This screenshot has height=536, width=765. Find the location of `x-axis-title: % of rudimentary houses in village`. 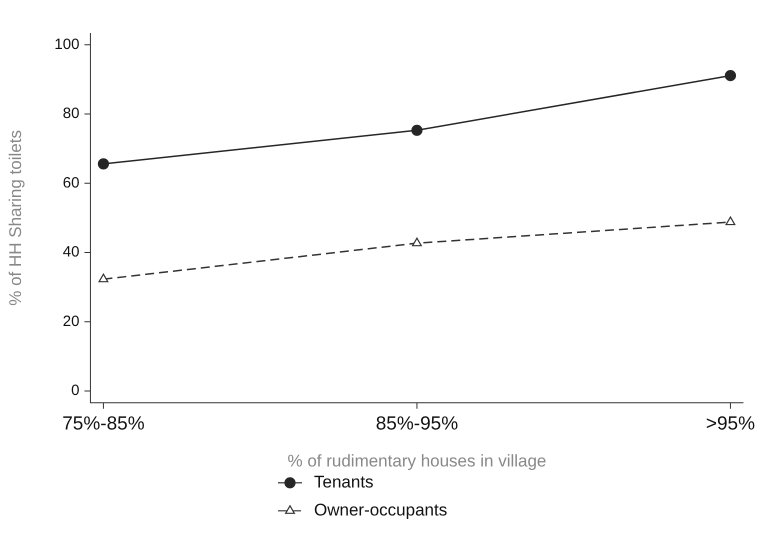

x-axis-title: % of rudimentary houses in village is located at coordinates (416, 460).